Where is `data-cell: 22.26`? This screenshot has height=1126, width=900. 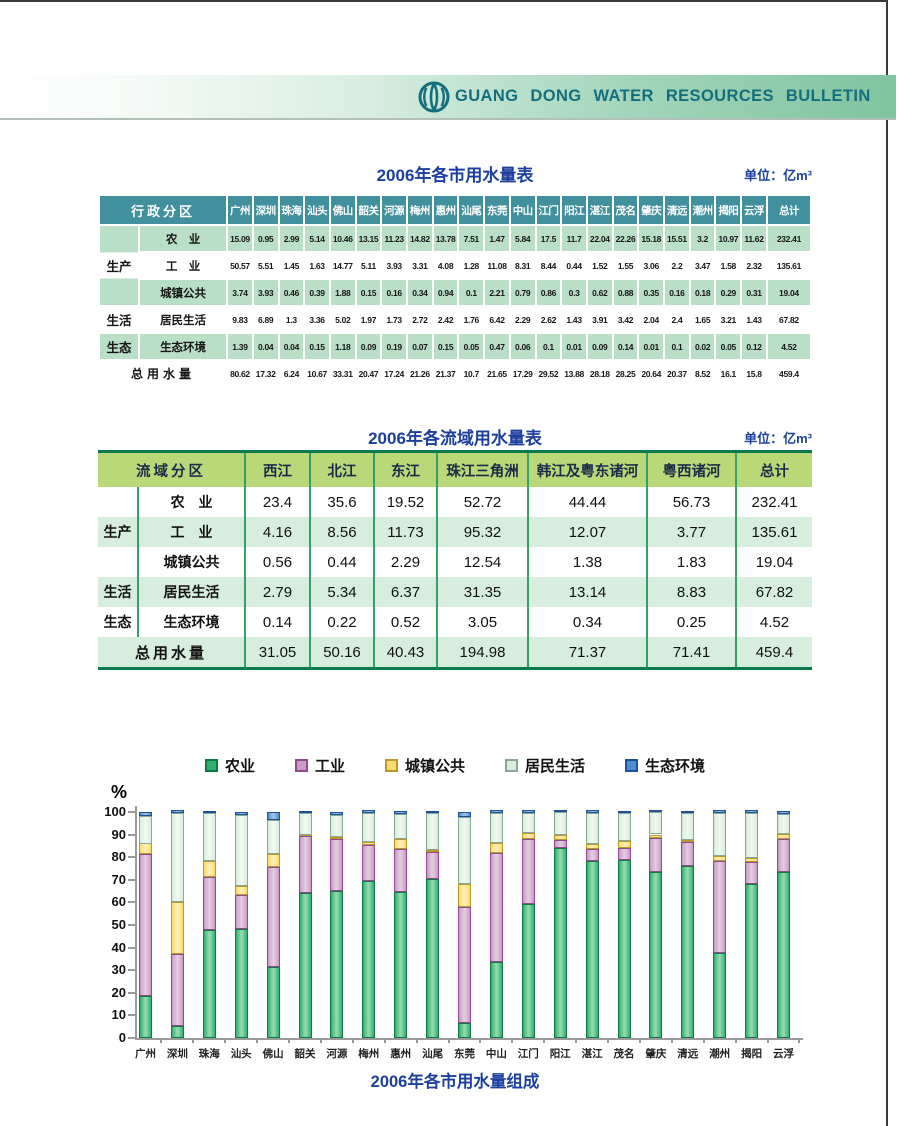 data-cell: 22.26 is located at coordinates (625, 238).